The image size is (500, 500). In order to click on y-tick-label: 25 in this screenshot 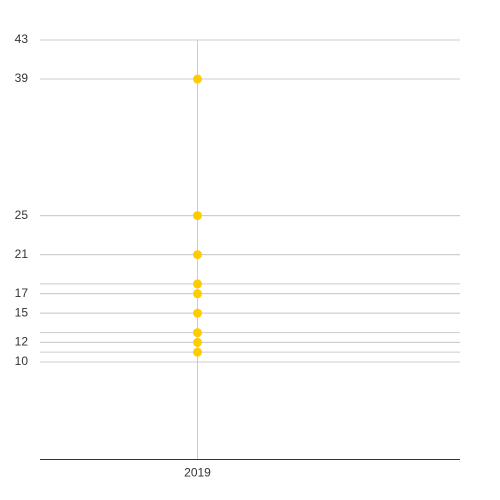, I will do `click(22, 215)`.